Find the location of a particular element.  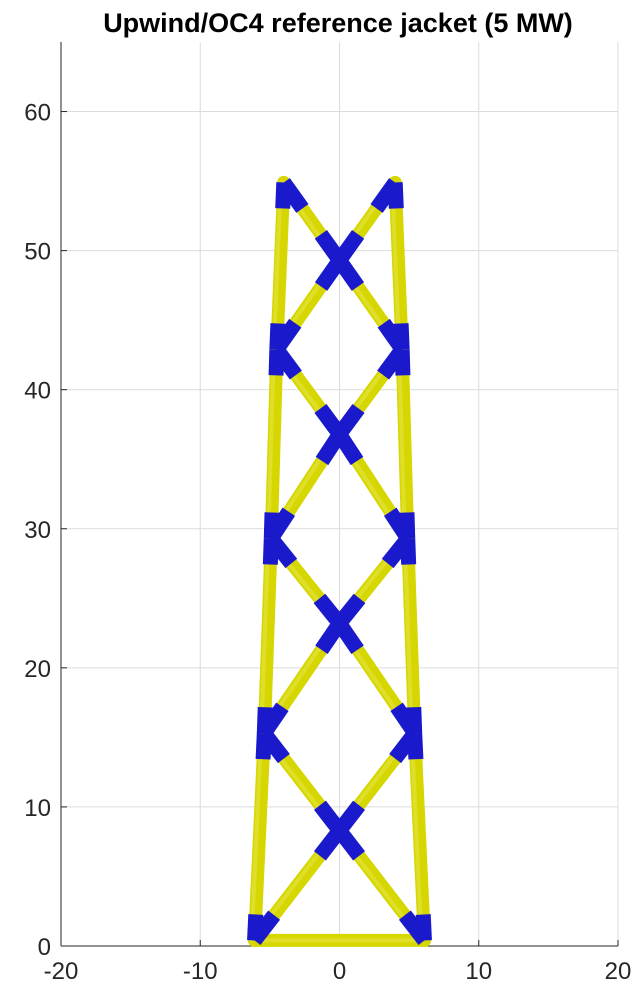

x-tick-labels: -20 -10 0 10 20 is located at coordinates (338, 971).